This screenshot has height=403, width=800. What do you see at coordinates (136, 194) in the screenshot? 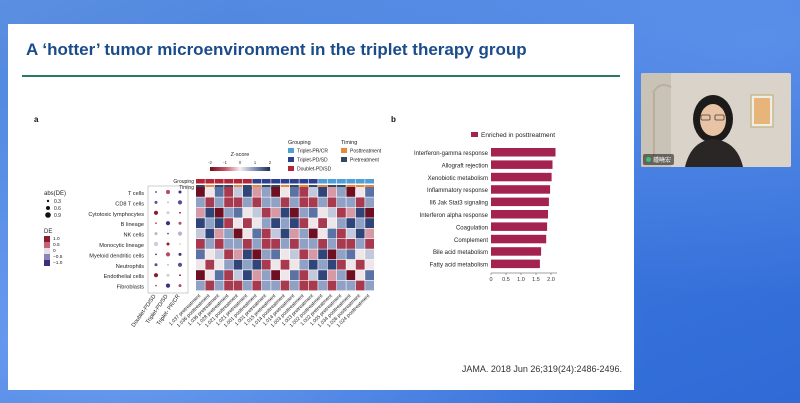
I see `heatmap-row-label: T cells` at bounding box center [136, 194].